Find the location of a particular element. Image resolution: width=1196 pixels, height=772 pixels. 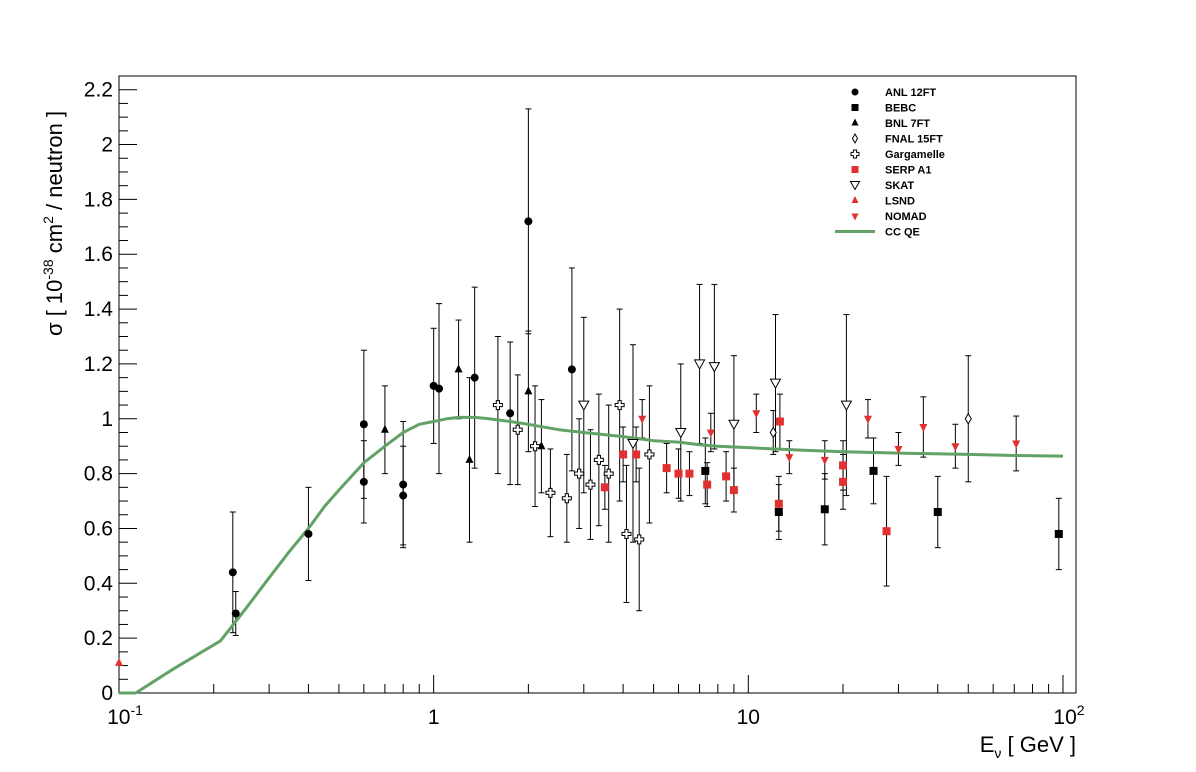

y-tick-label: 1 is located at coordinates (107, 419).